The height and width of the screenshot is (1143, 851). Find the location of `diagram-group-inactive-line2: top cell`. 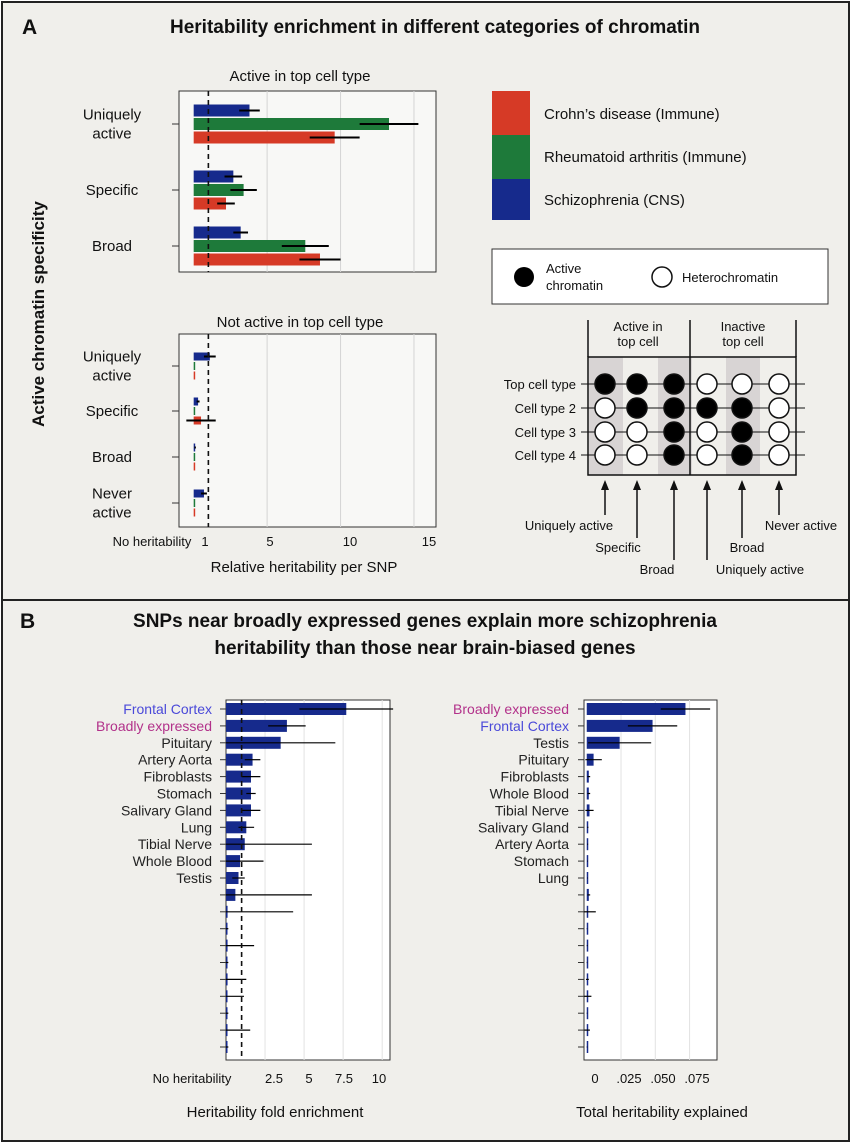

diagram-group-inactive-line2: top cell is located at coordinates (742, 341).